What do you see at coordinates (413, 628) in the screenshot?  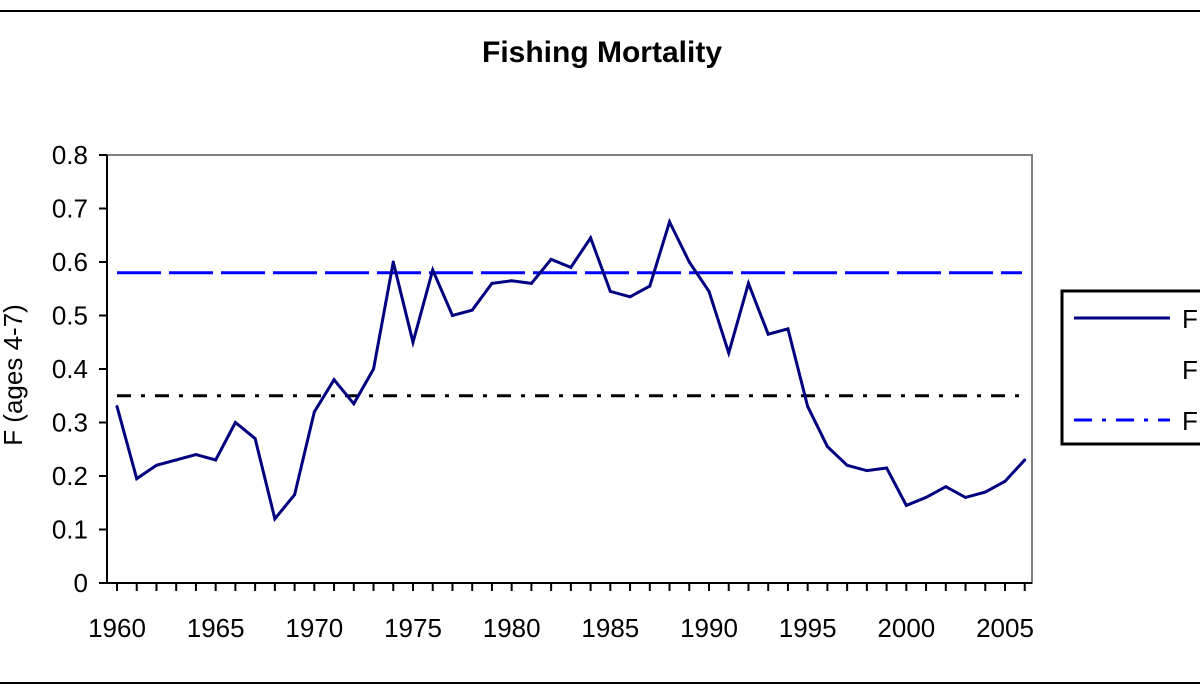 I see `x-tick-label: 1975` at bounding box center [413, 628].